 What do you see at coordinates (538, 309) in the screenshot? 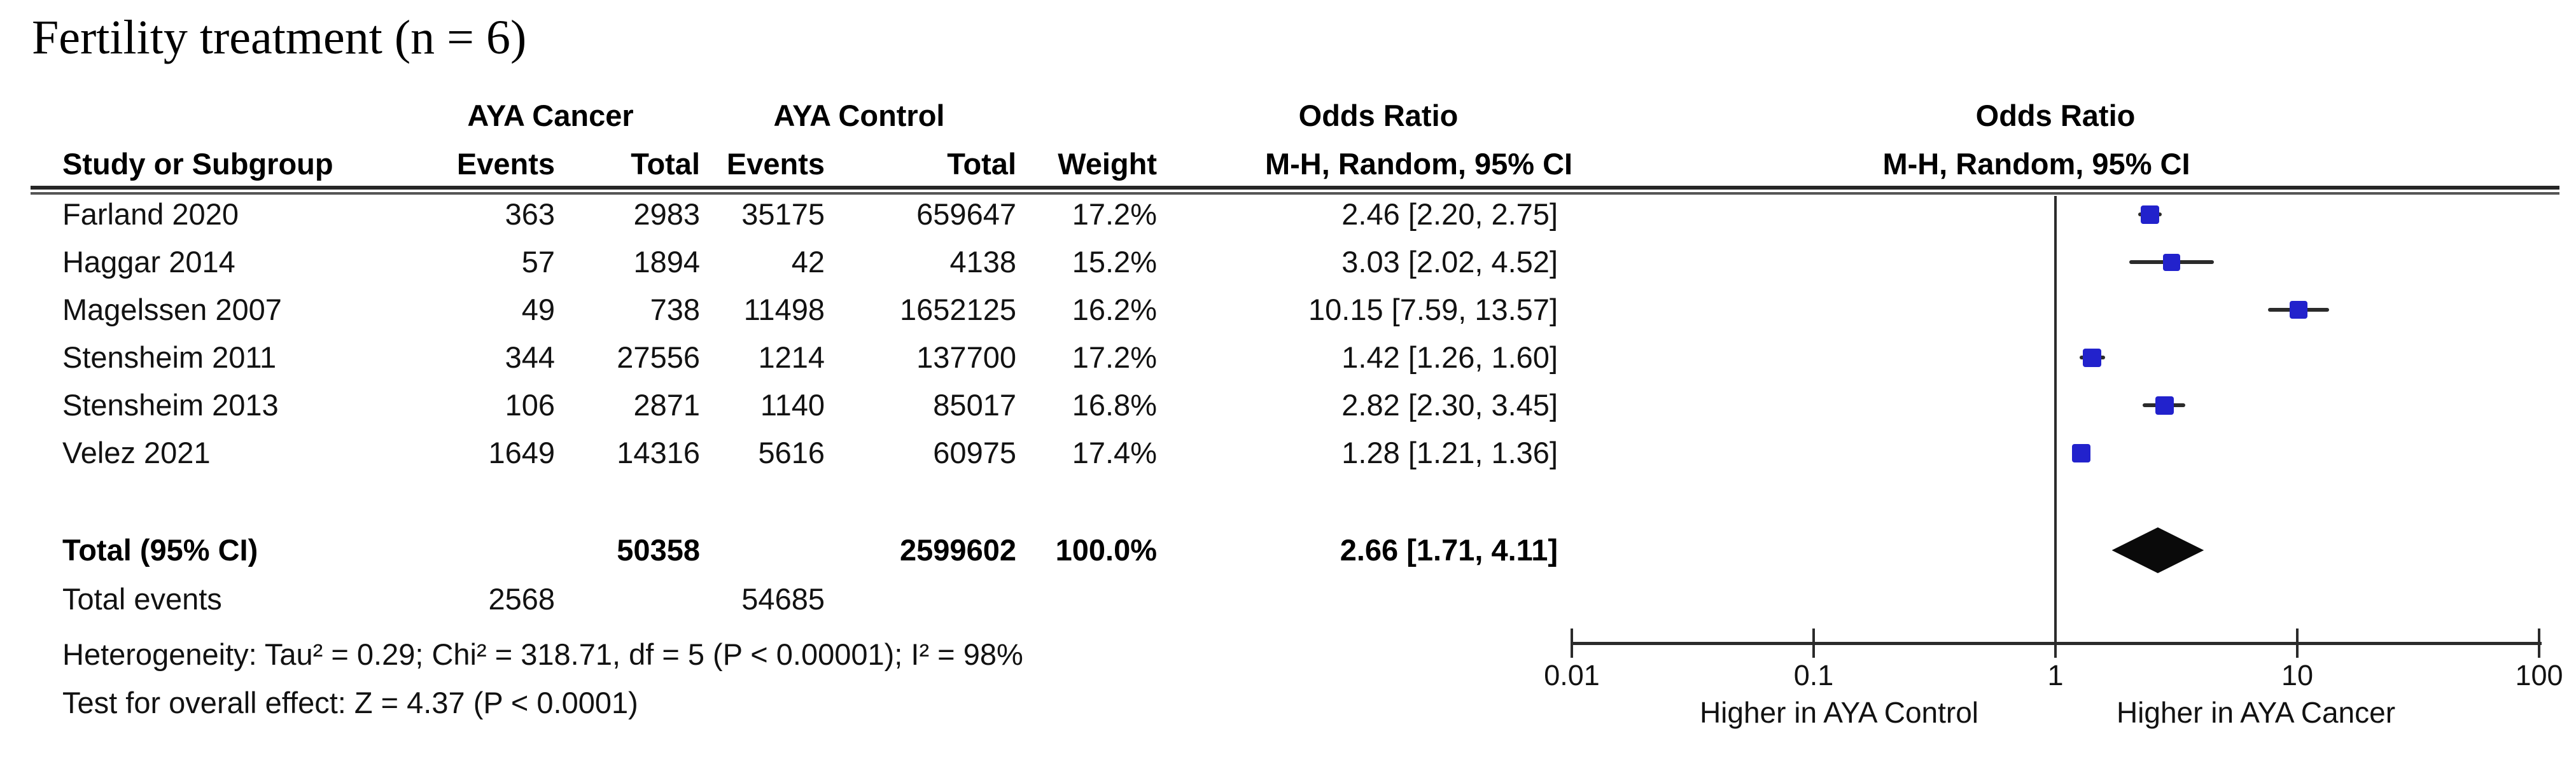
I see `study-events-cancer: 49` at bounding box center [538, 309].